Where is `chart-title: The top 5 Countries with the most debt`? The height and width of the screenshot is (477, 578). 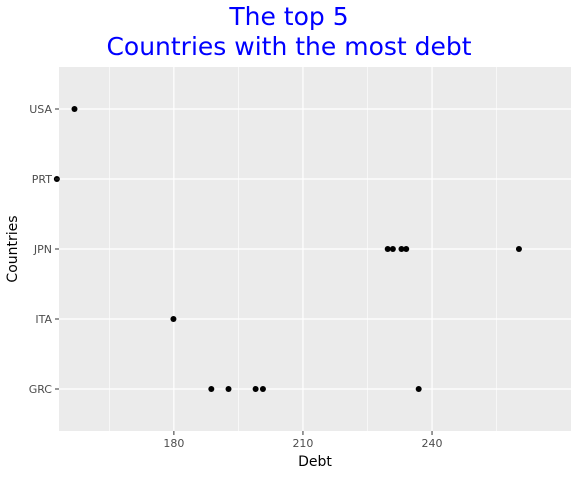
chart-title: The top 5 Countries with the most debt is located at coordinates (289, 32).